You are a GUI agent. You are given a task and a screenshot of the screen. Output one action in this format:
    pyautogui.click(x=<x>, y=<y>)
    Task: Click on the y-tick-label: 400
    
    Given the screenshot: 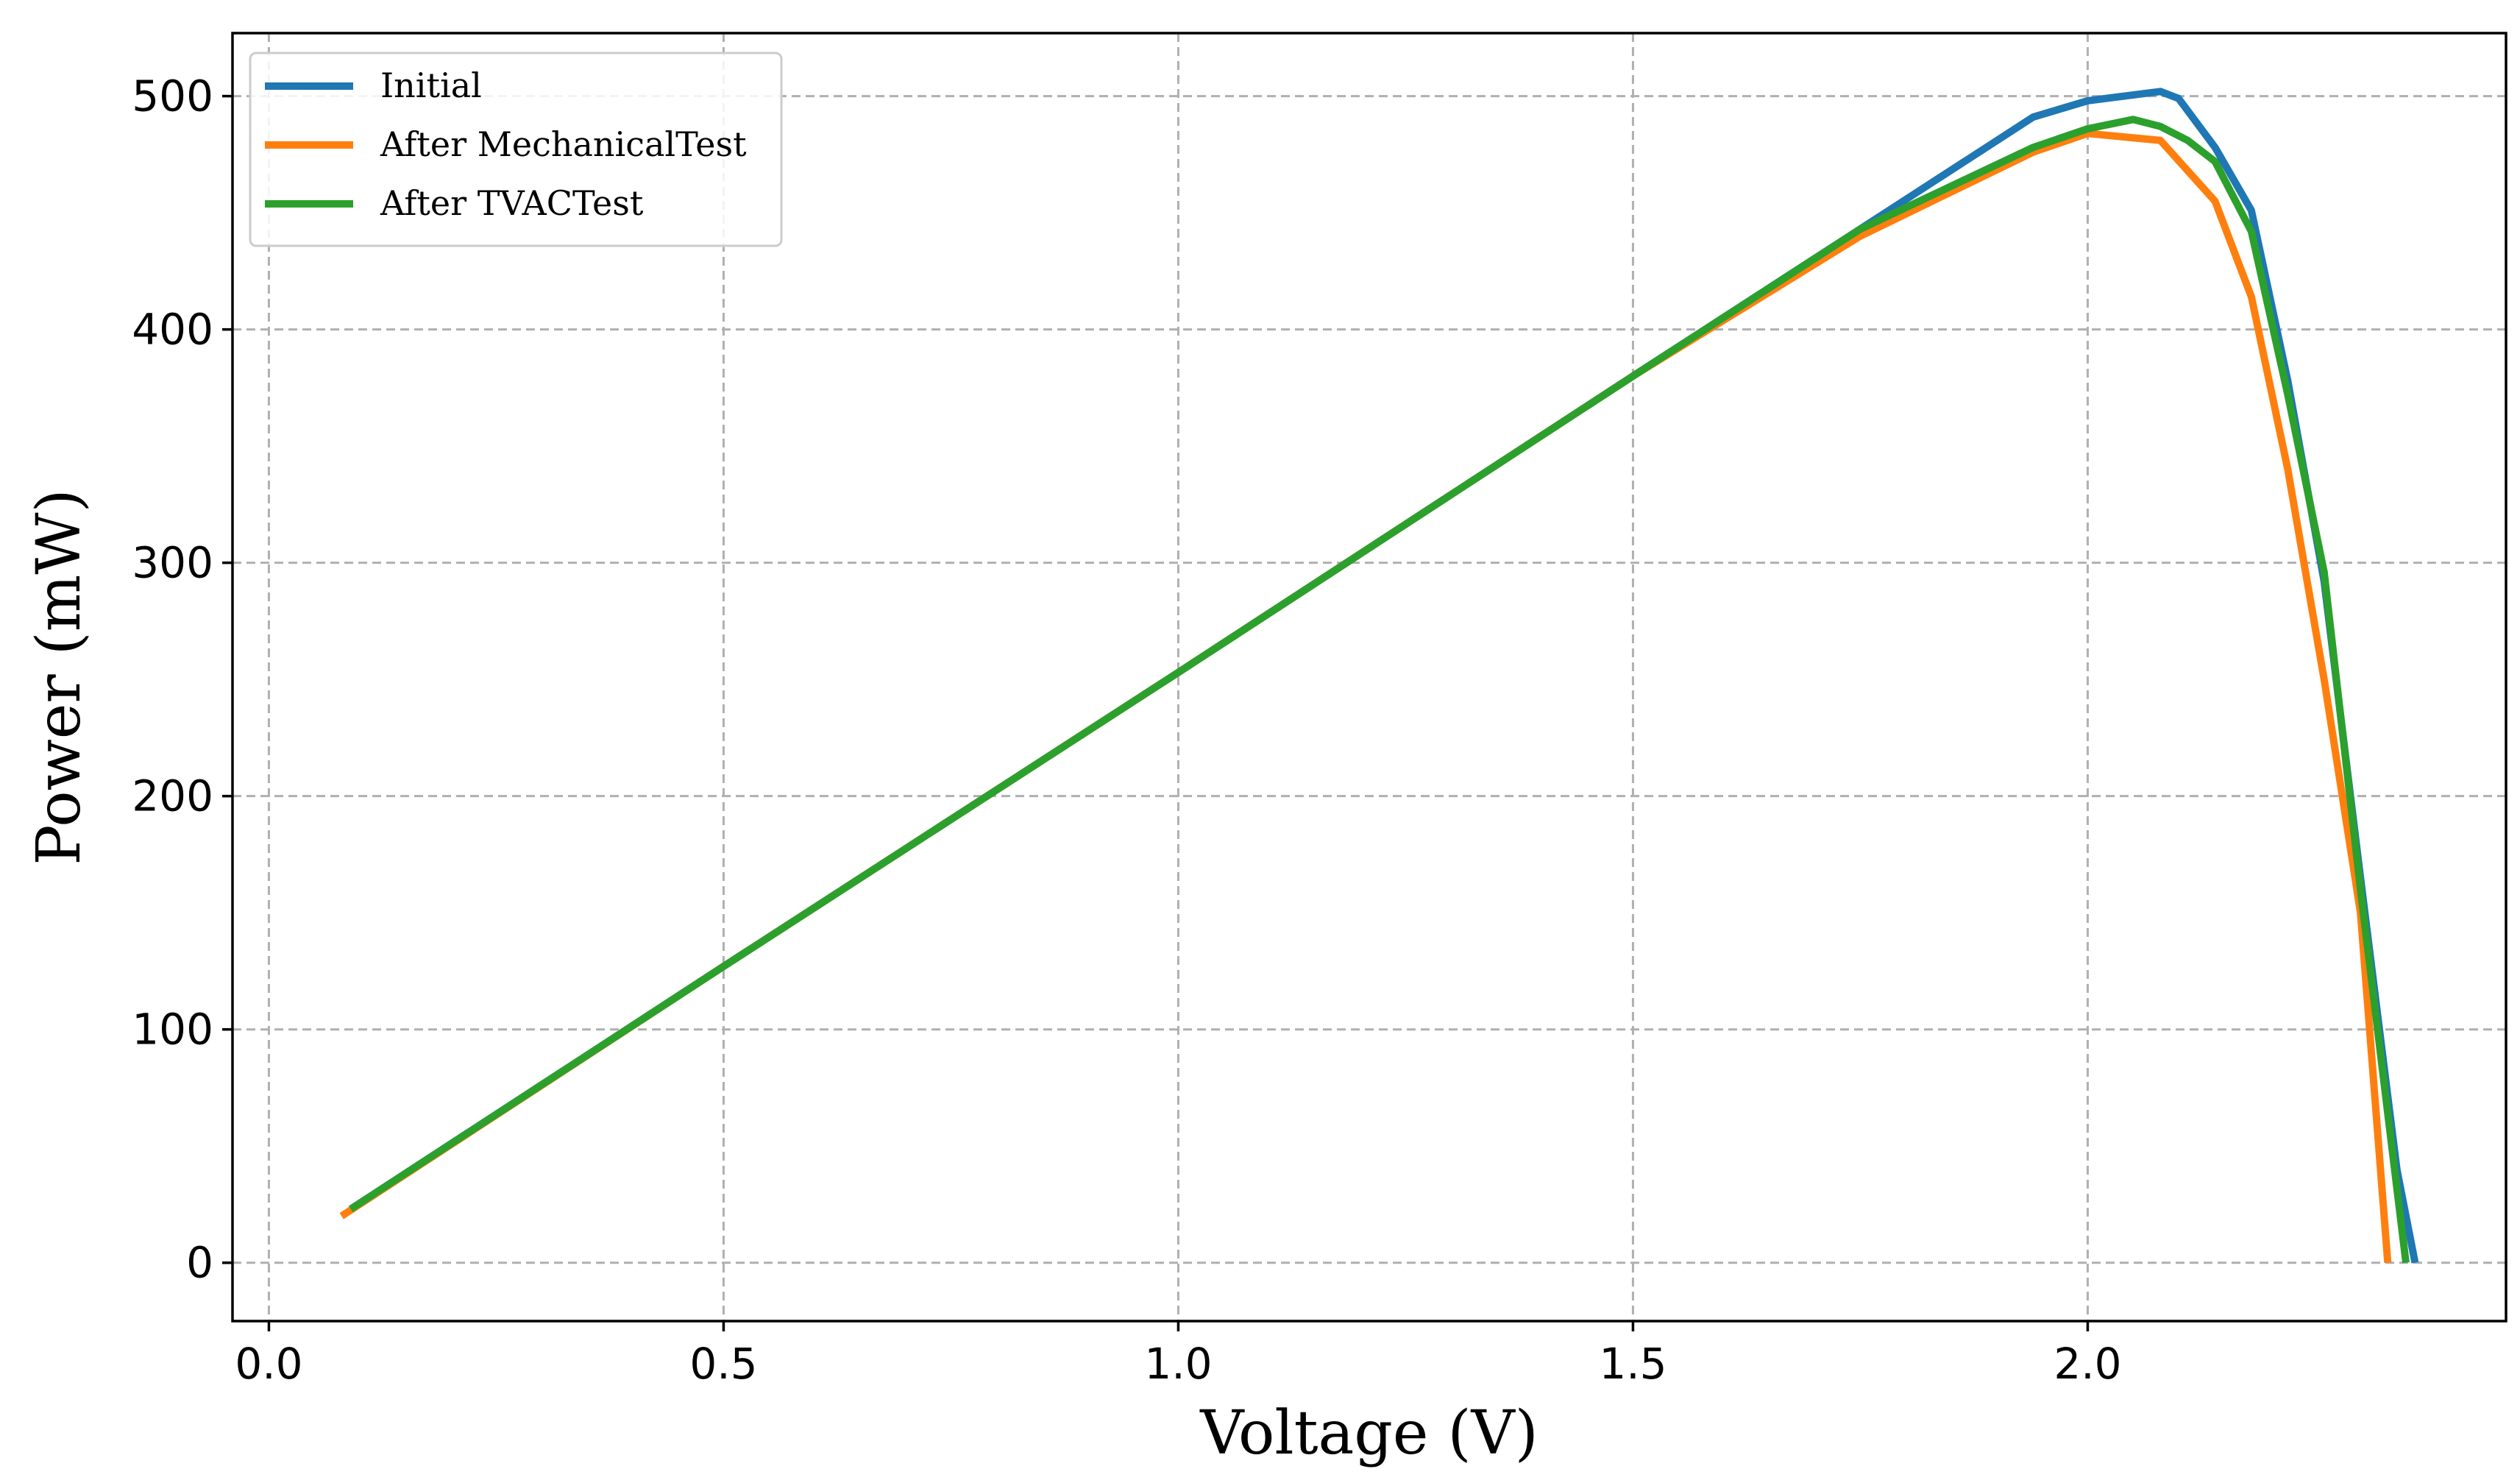 What is the action you would take?
    pyautogui.click(x=172, y=330)
    